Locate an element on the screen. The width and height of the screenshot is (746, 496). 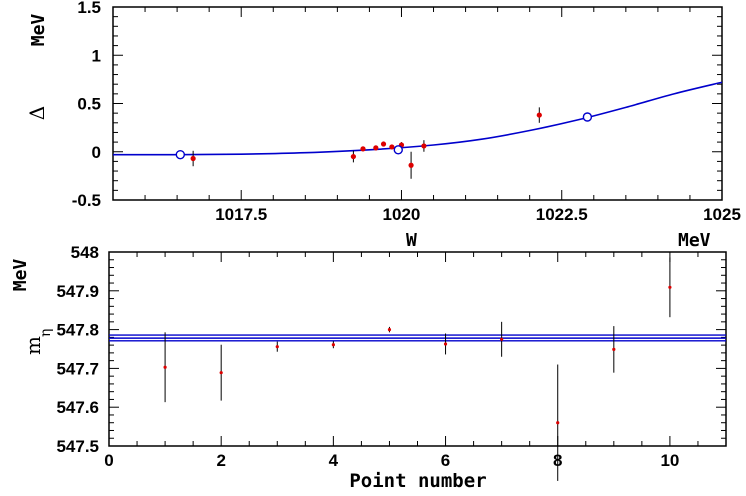
top-y-tick-label: 1 is located at coordinates (96, 55).